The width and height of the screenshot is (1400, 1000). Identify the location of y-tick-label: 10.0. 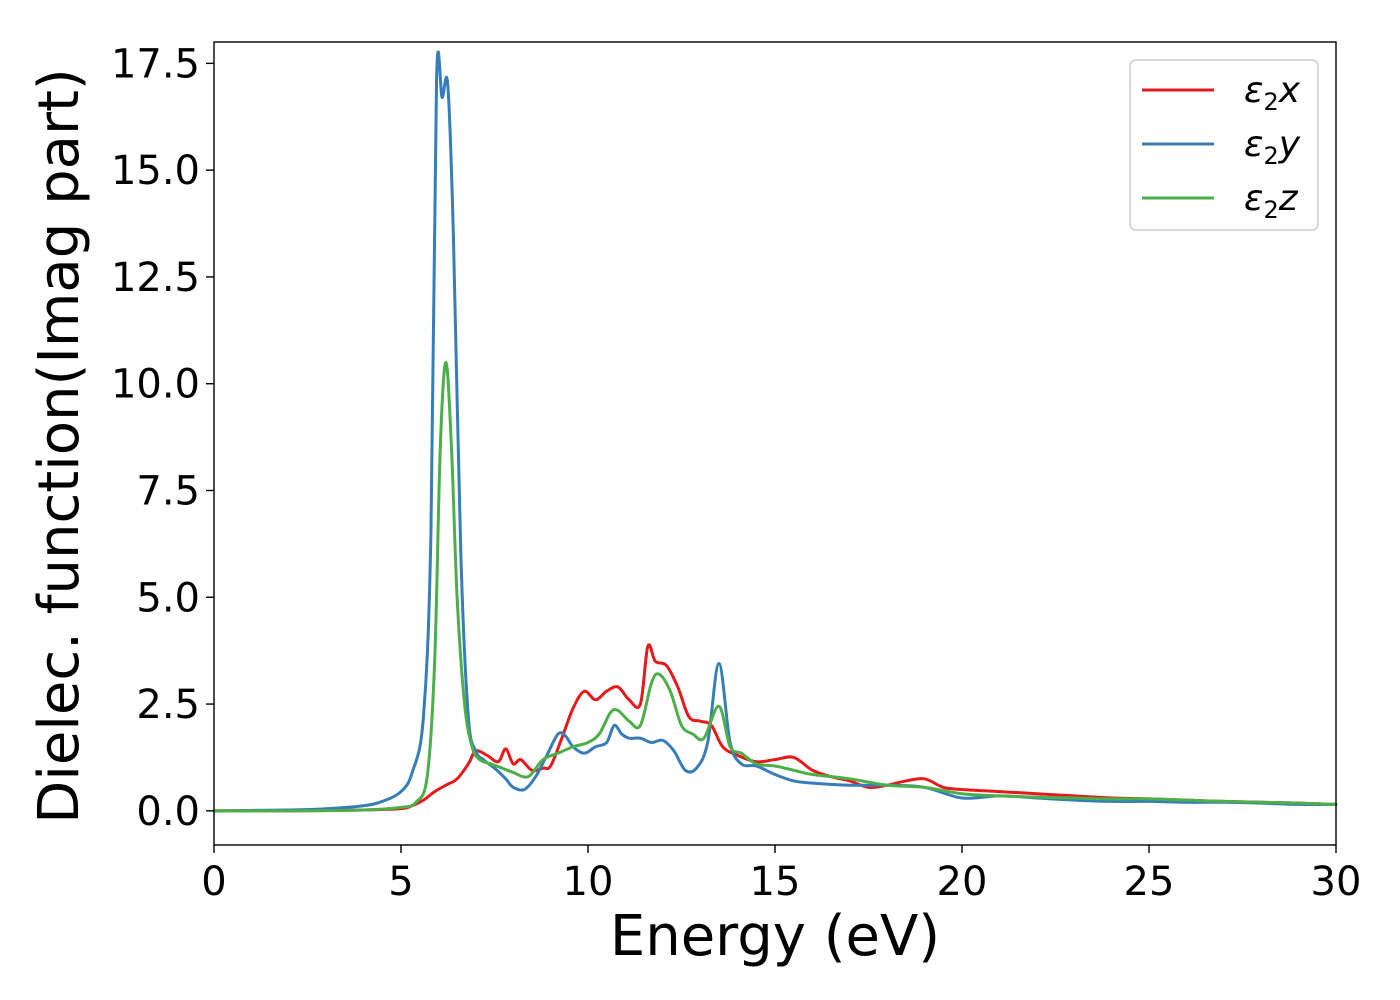
(155, 385).